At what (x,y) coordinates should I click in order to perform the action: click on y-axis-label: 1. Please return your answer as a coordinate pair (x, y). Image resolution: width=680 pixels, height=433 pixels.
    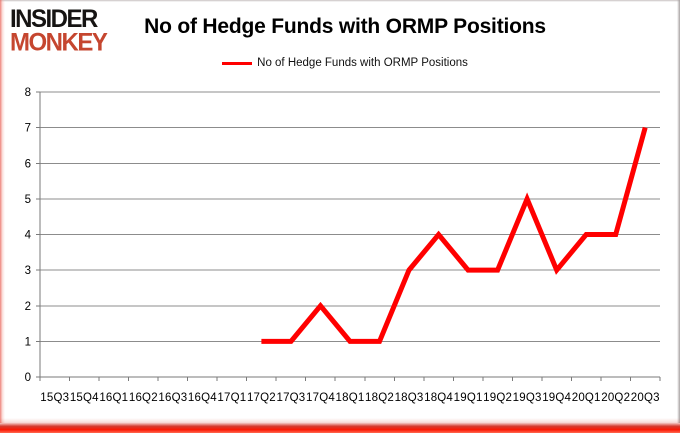
    Looking at the image, I should click on (28, 342).